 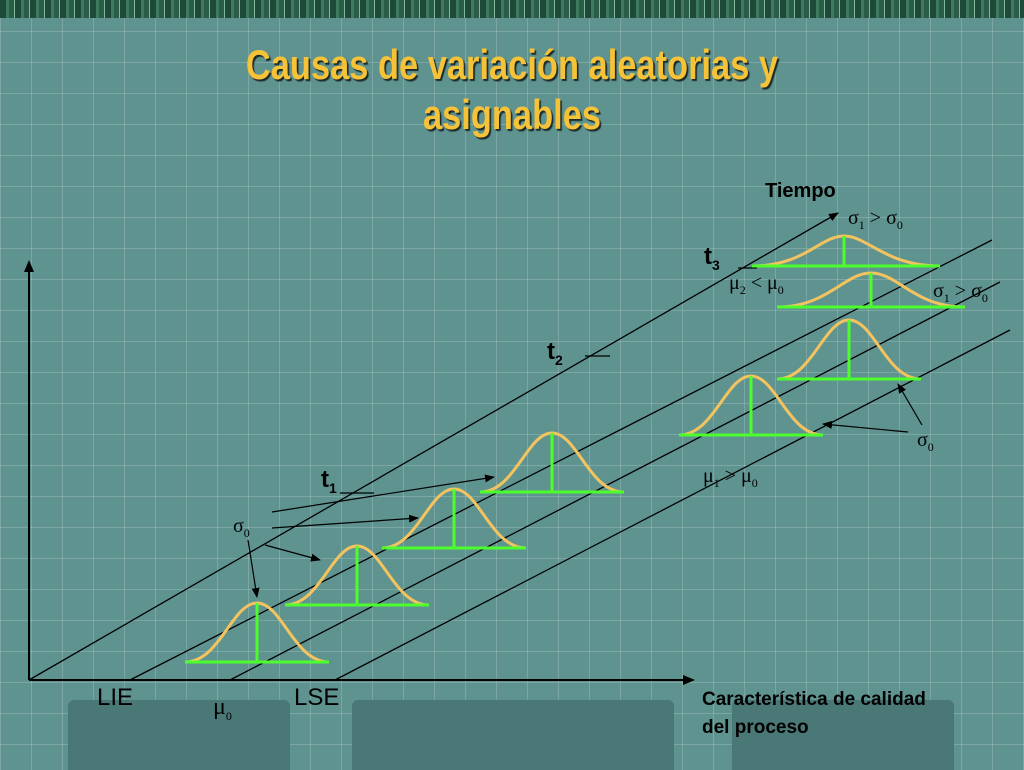 I want to click on x-axis-caption-line-2: del proceso, so click(x=755, y=727).